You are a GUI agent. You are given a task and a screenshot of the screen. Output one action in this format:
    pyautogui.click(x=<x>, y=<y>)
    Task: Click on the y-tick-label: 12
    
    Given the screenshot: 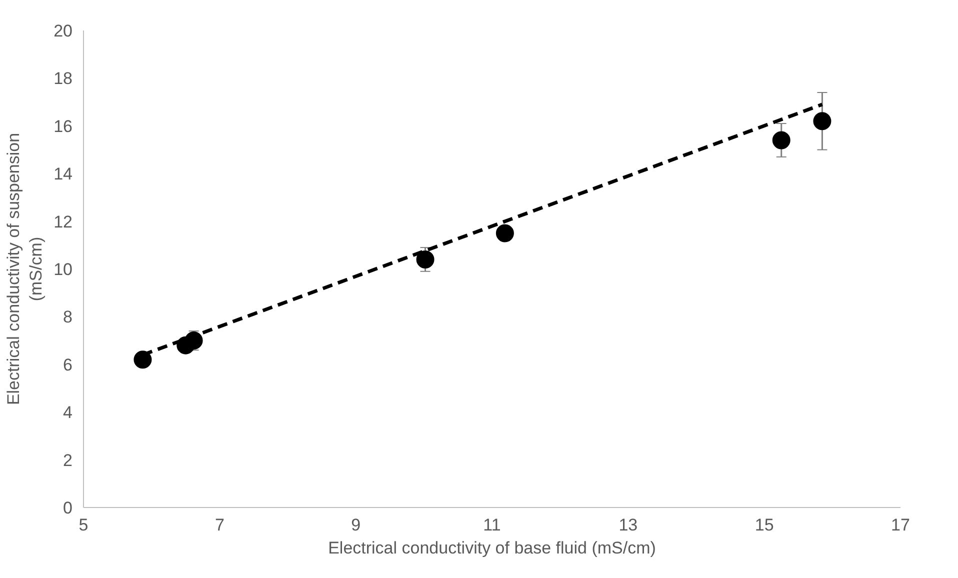 What is the action you would take?
    pyautogui.click(x=63, y=222)
    